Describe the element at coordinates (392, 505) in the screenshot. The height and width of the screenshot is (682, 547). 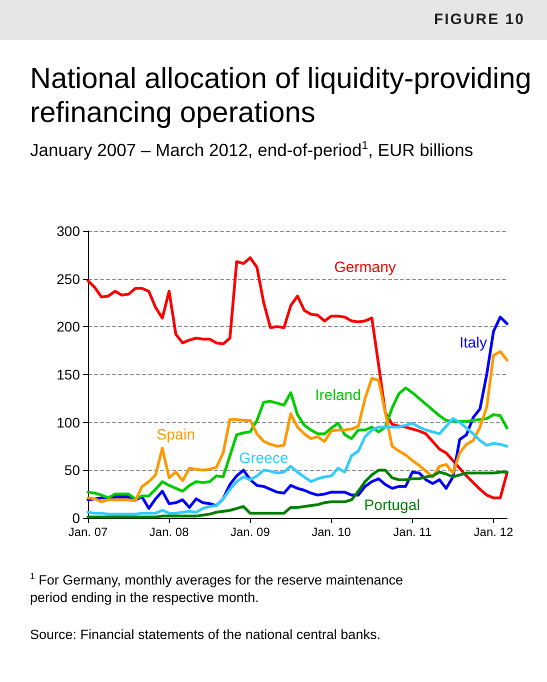
I see `series-label: Portugal` at that location.